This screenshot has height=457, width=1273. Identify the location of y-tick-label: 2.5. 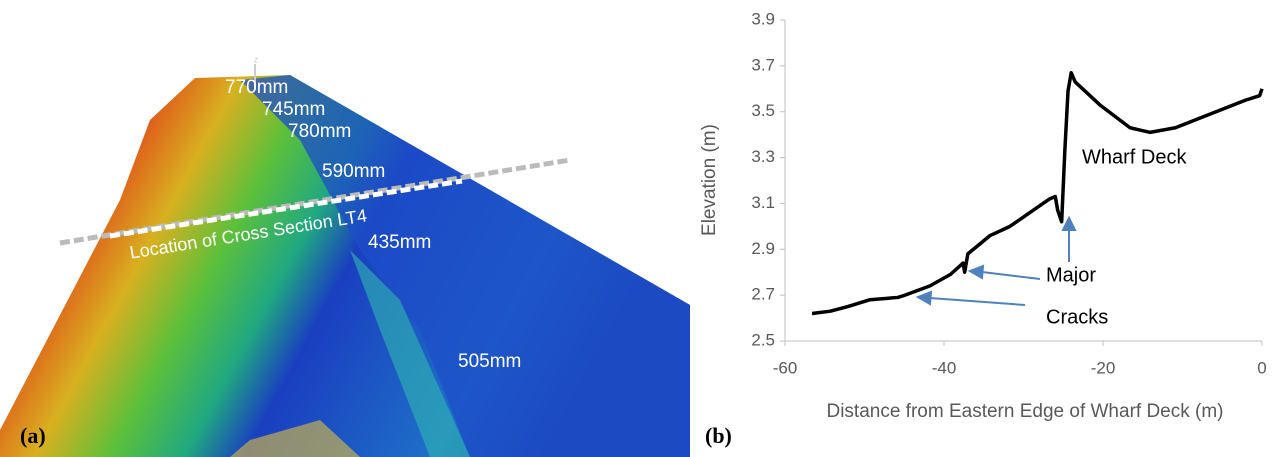
(763, 339).